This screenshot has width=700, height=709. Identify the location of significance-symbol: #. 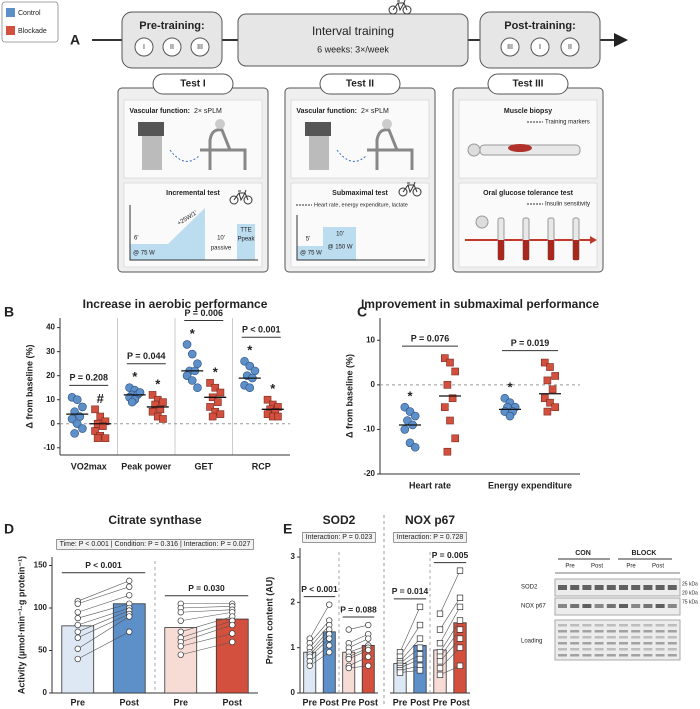
(101, 398).